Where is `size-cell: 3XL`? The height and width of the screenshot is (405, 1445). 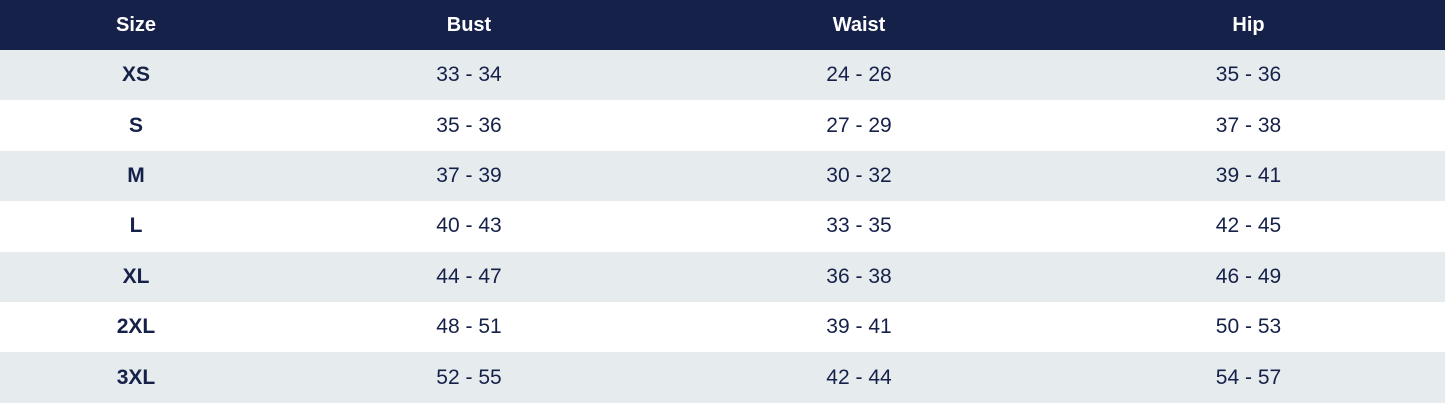 size-cell: 3XL is located at coordinates (136, 377).